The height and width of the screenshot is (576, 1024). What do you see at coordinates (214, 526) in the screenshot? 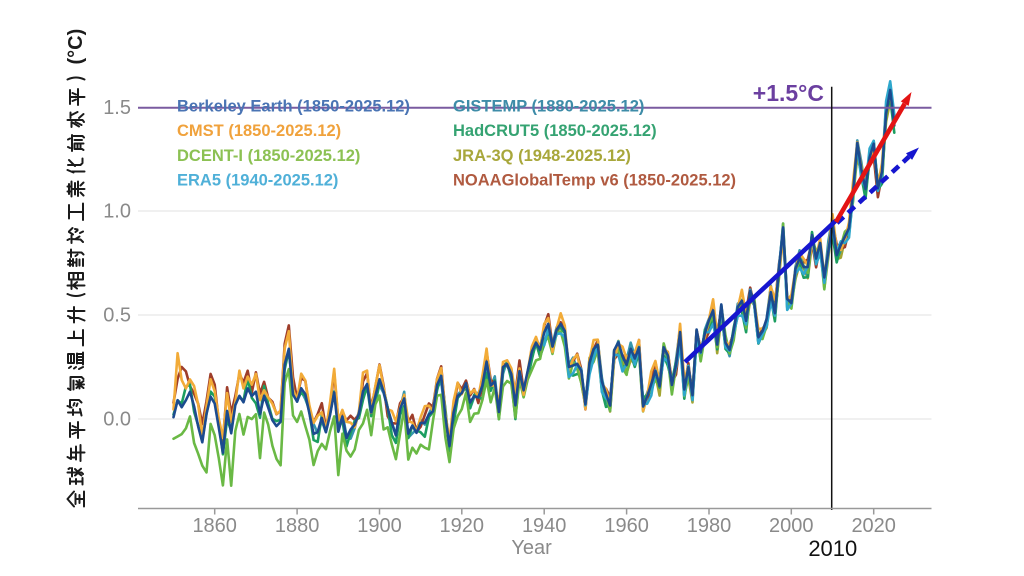
I see `svg-text: 1860` at bounding box center [214, 526].